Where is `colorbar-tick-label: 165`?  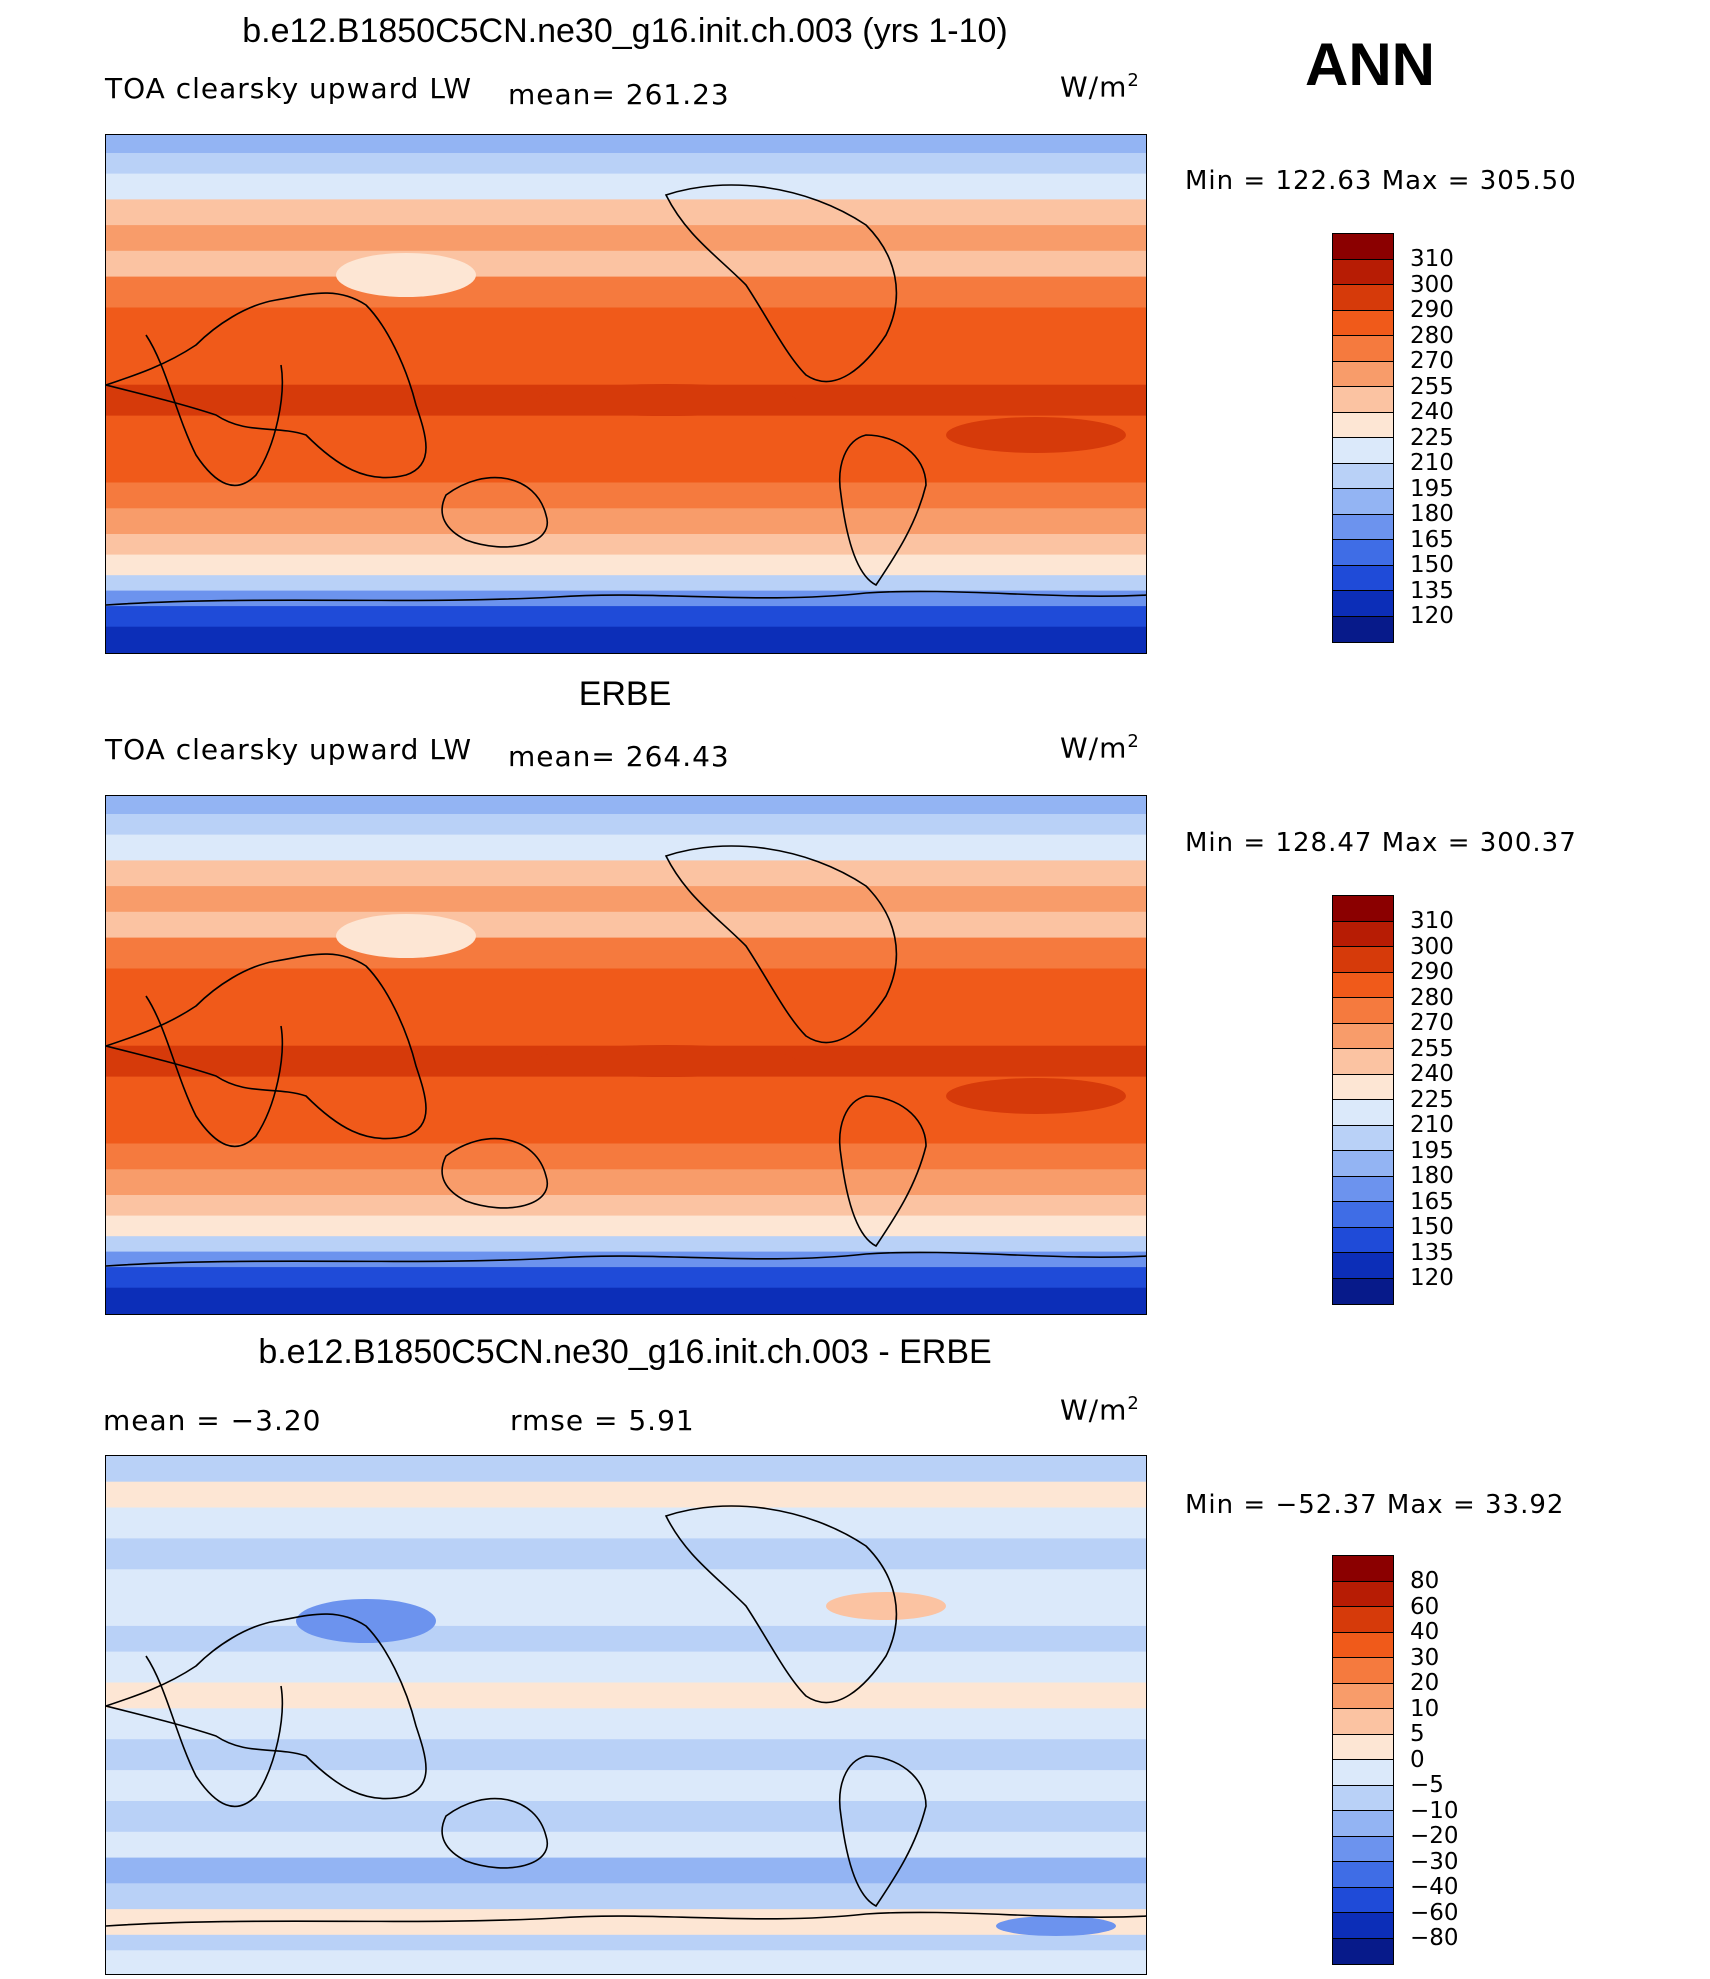
colorbar-tick-label: 165 is located at coordinates (1432, 1201).